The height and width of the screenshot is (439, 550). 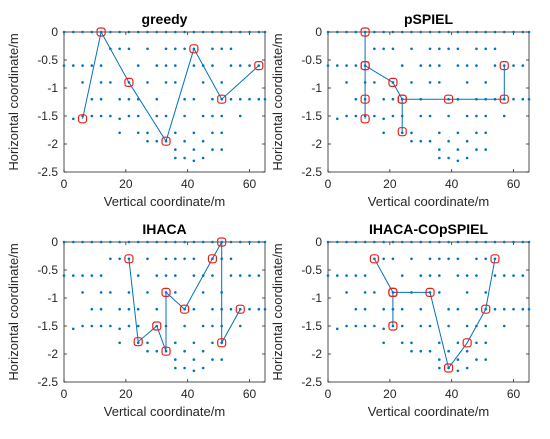 I want to click on x-tick-label: 60, so click(x=514, y=184).